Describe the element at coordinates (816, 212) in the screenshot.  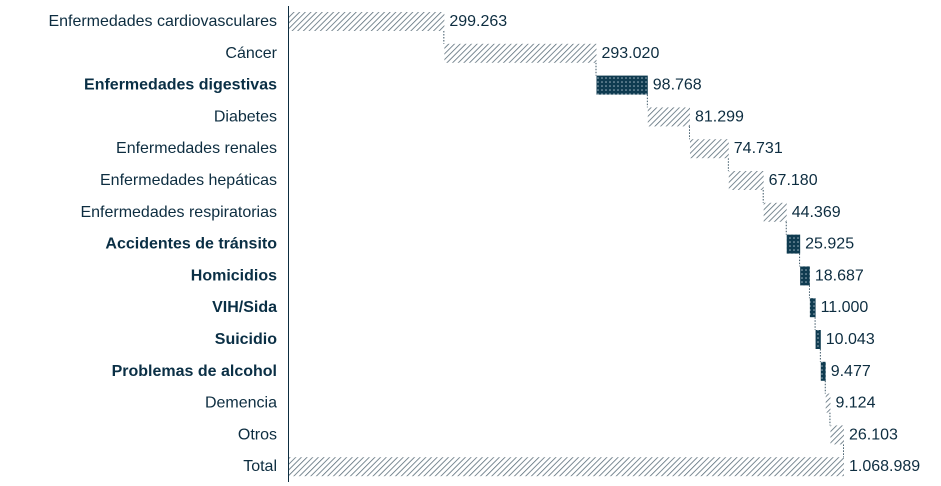
I see `value-label: 44.369` at that location.